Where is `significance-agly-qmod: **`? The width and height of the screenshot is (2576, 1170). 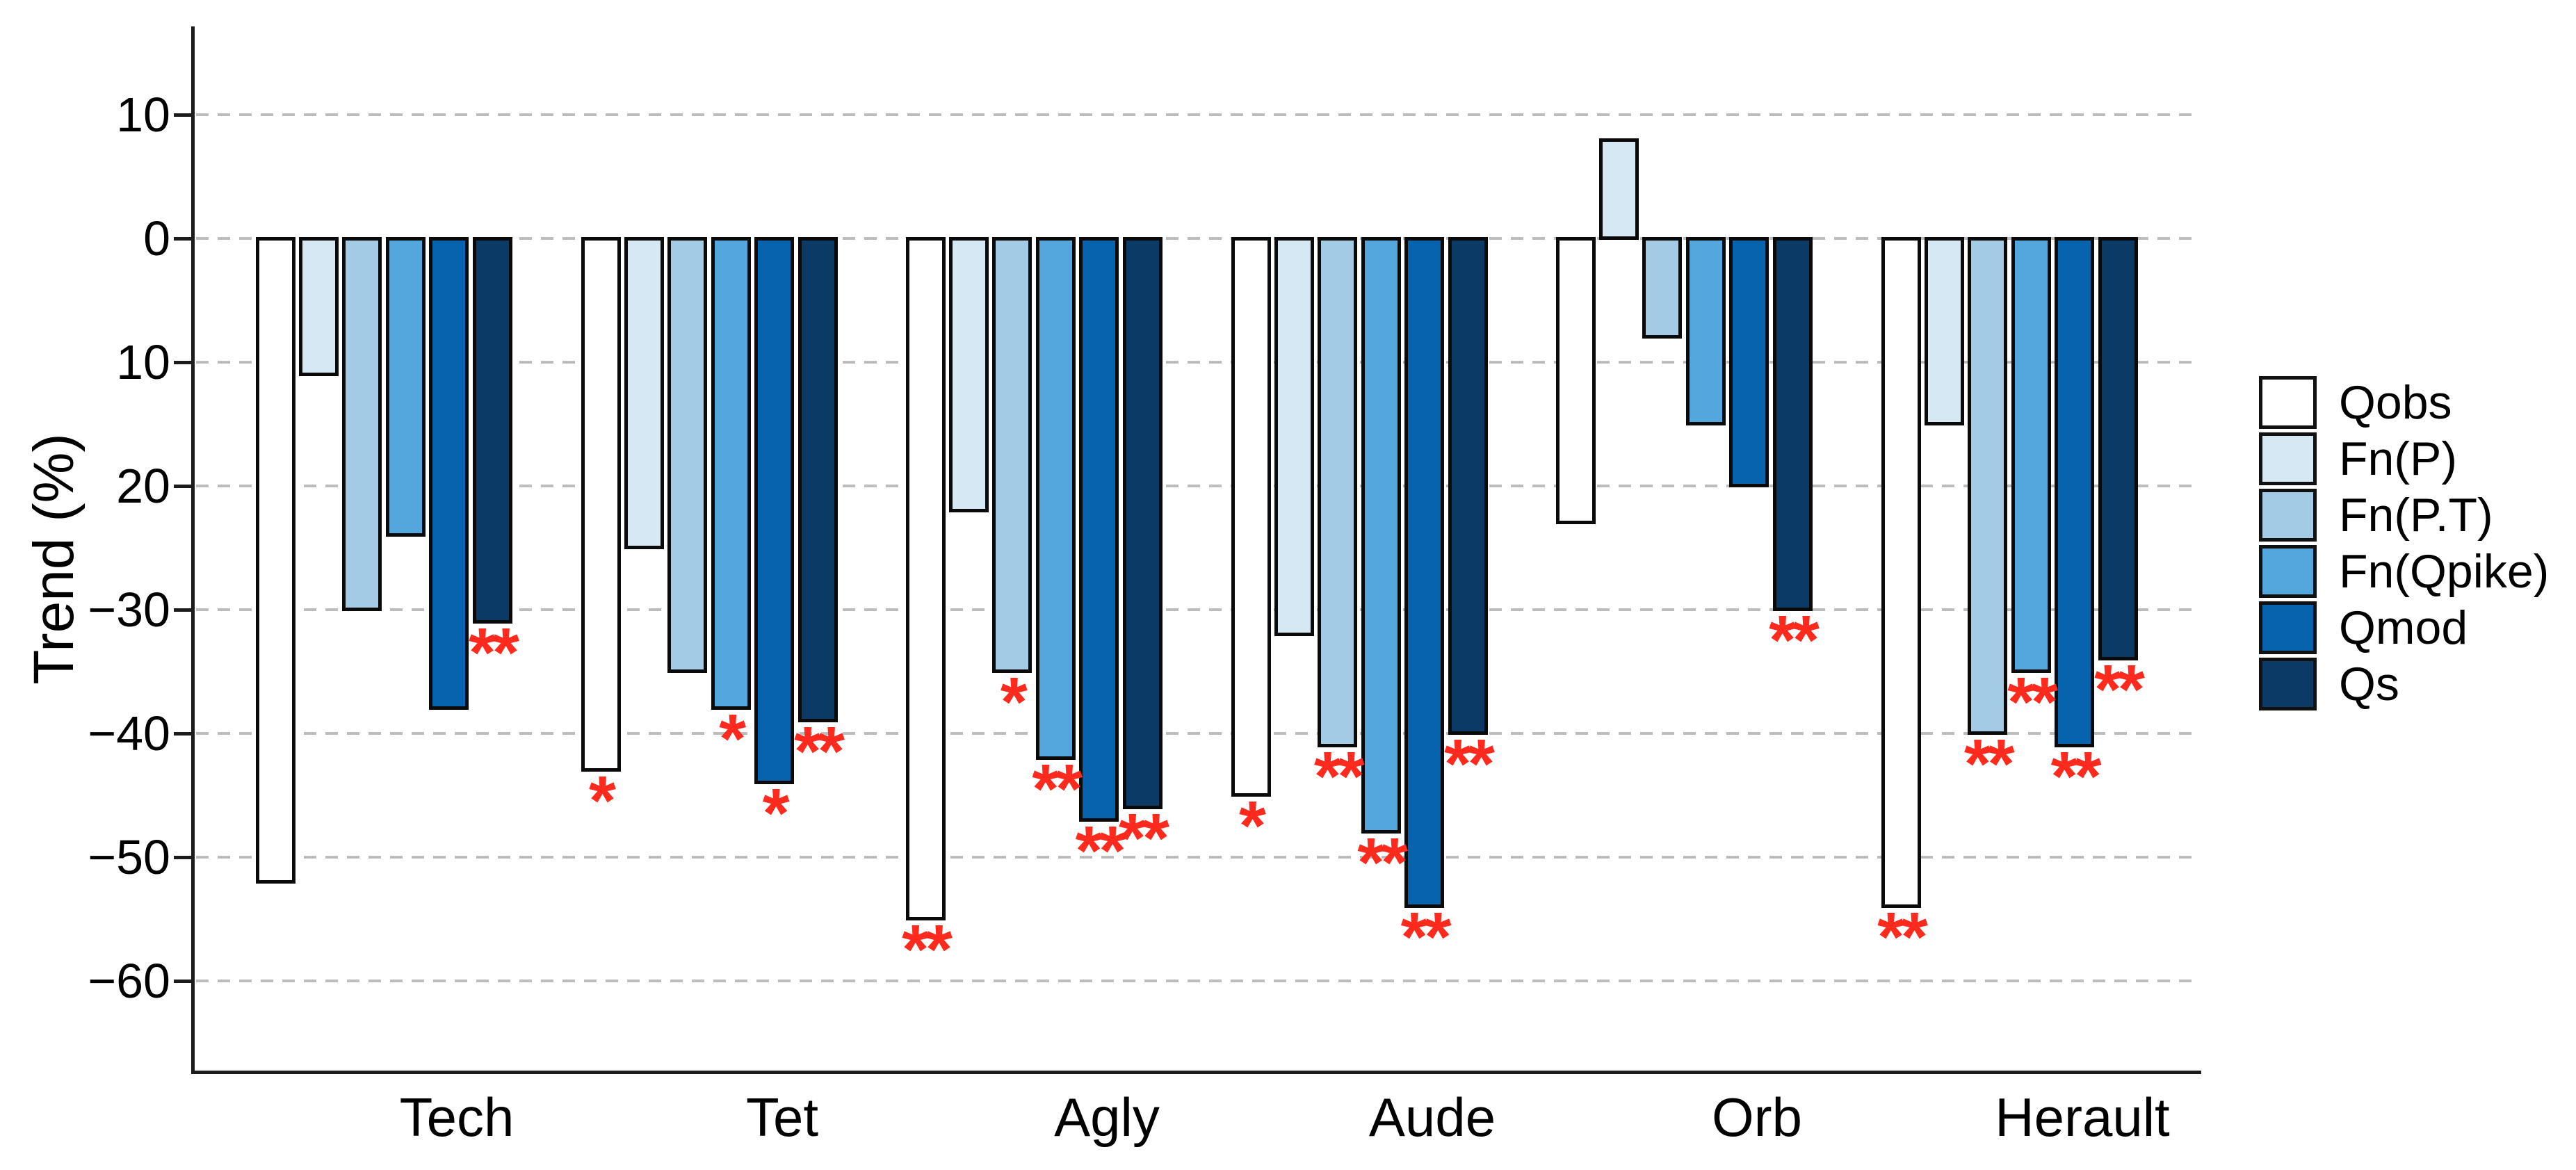 significance-agly-qmod: ** is located at coordinates (1100, 850).